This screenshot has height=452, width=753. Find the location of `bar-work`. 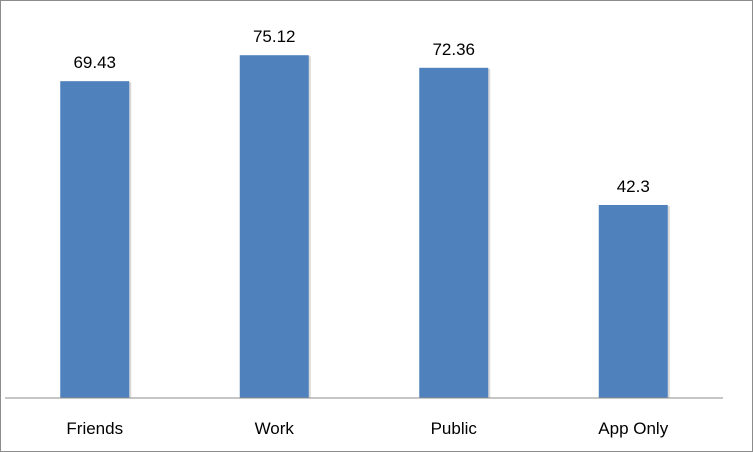

bar-work is located at coordinates (274, 227).